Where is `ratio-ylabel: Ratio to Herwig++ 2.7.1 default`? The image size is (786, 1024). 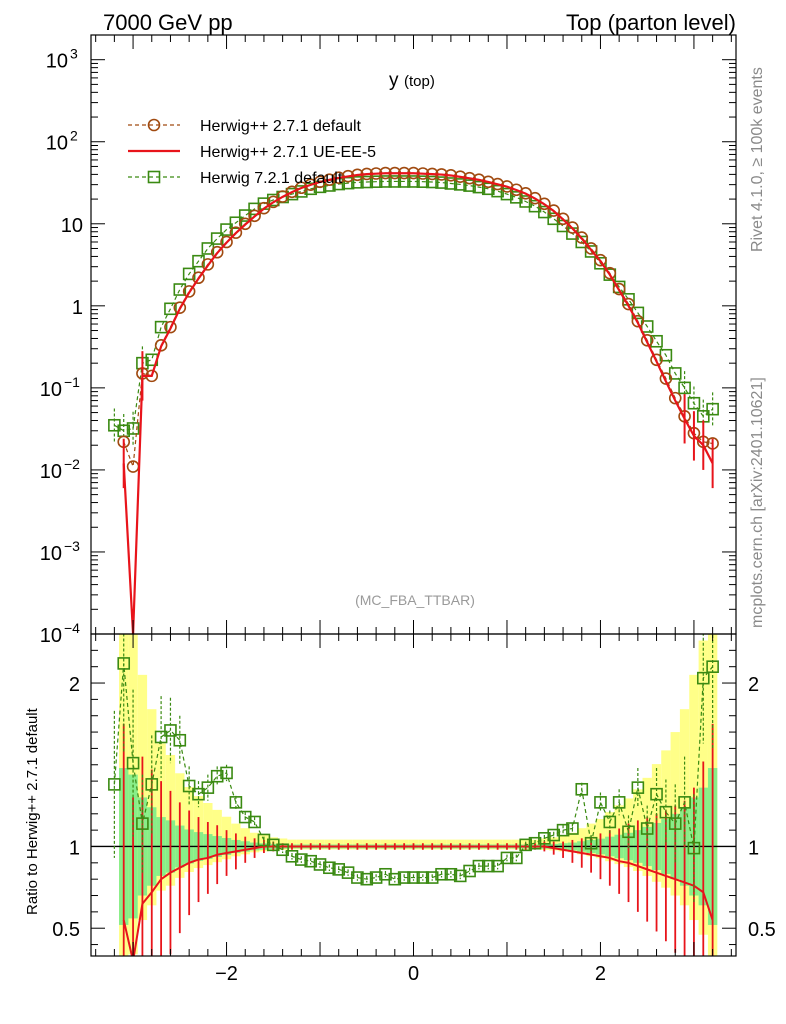 ratio-ylabel: Ratio to Herwig++ 2.7.1 default is located at coordinates (32, 811).